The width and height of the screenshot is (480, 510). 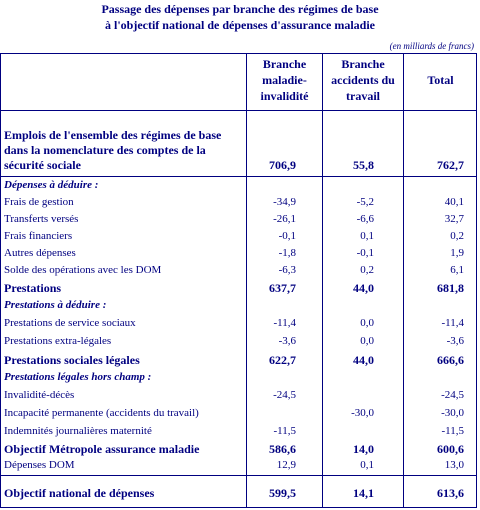 I want to click on table-row: Prestations légales hors champ :, so click(x=238, y=378).